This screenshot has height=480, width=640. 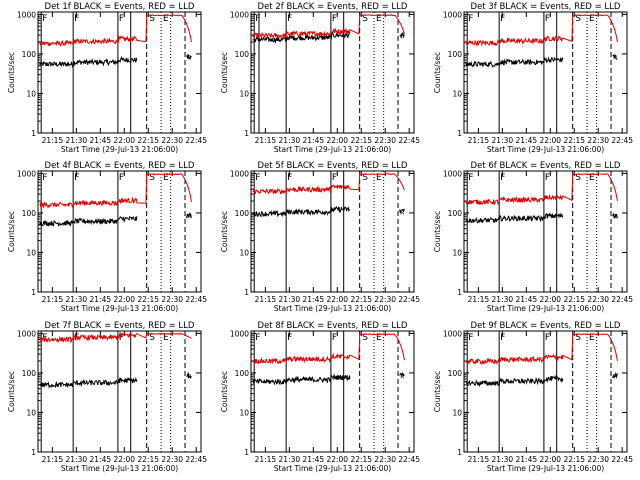 What do you see at coordinates (479, 459) in the screenshot?
I see `panel-9-xtick-label: 21:15` at bounding box center [479, 459].